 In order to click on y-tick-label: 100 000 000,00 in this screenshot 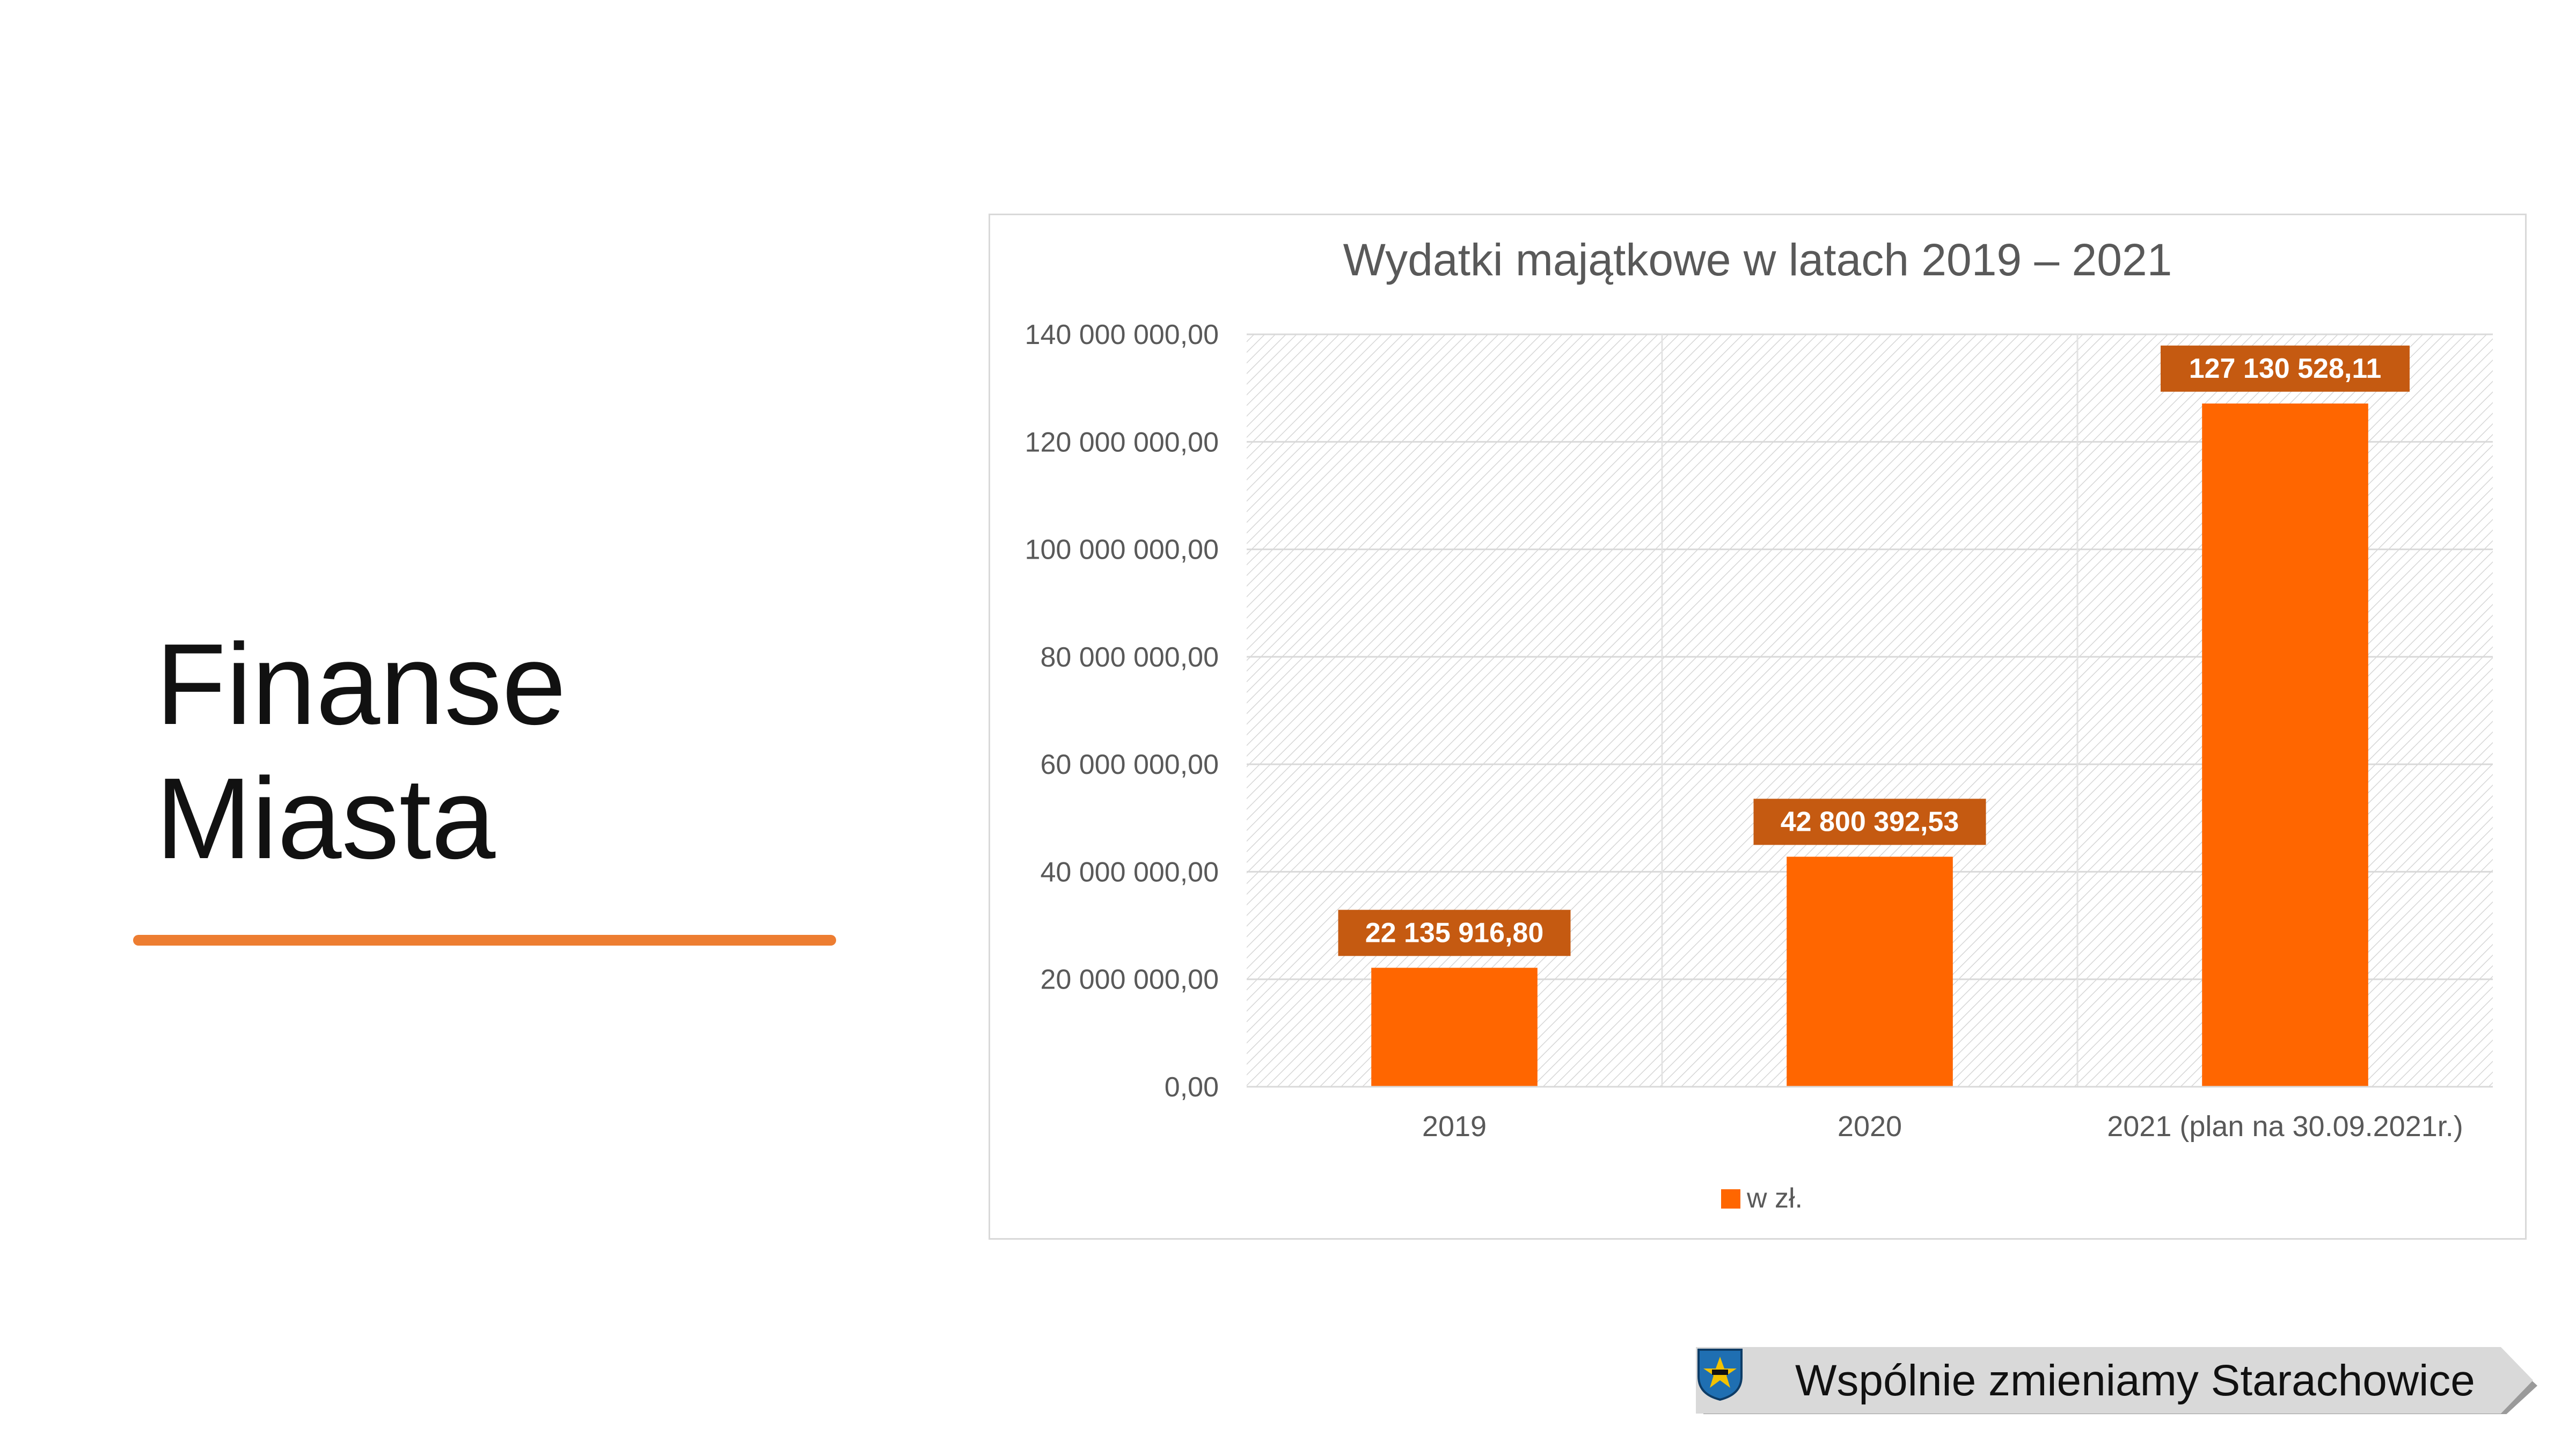, I will do `click(1122, 550)`.